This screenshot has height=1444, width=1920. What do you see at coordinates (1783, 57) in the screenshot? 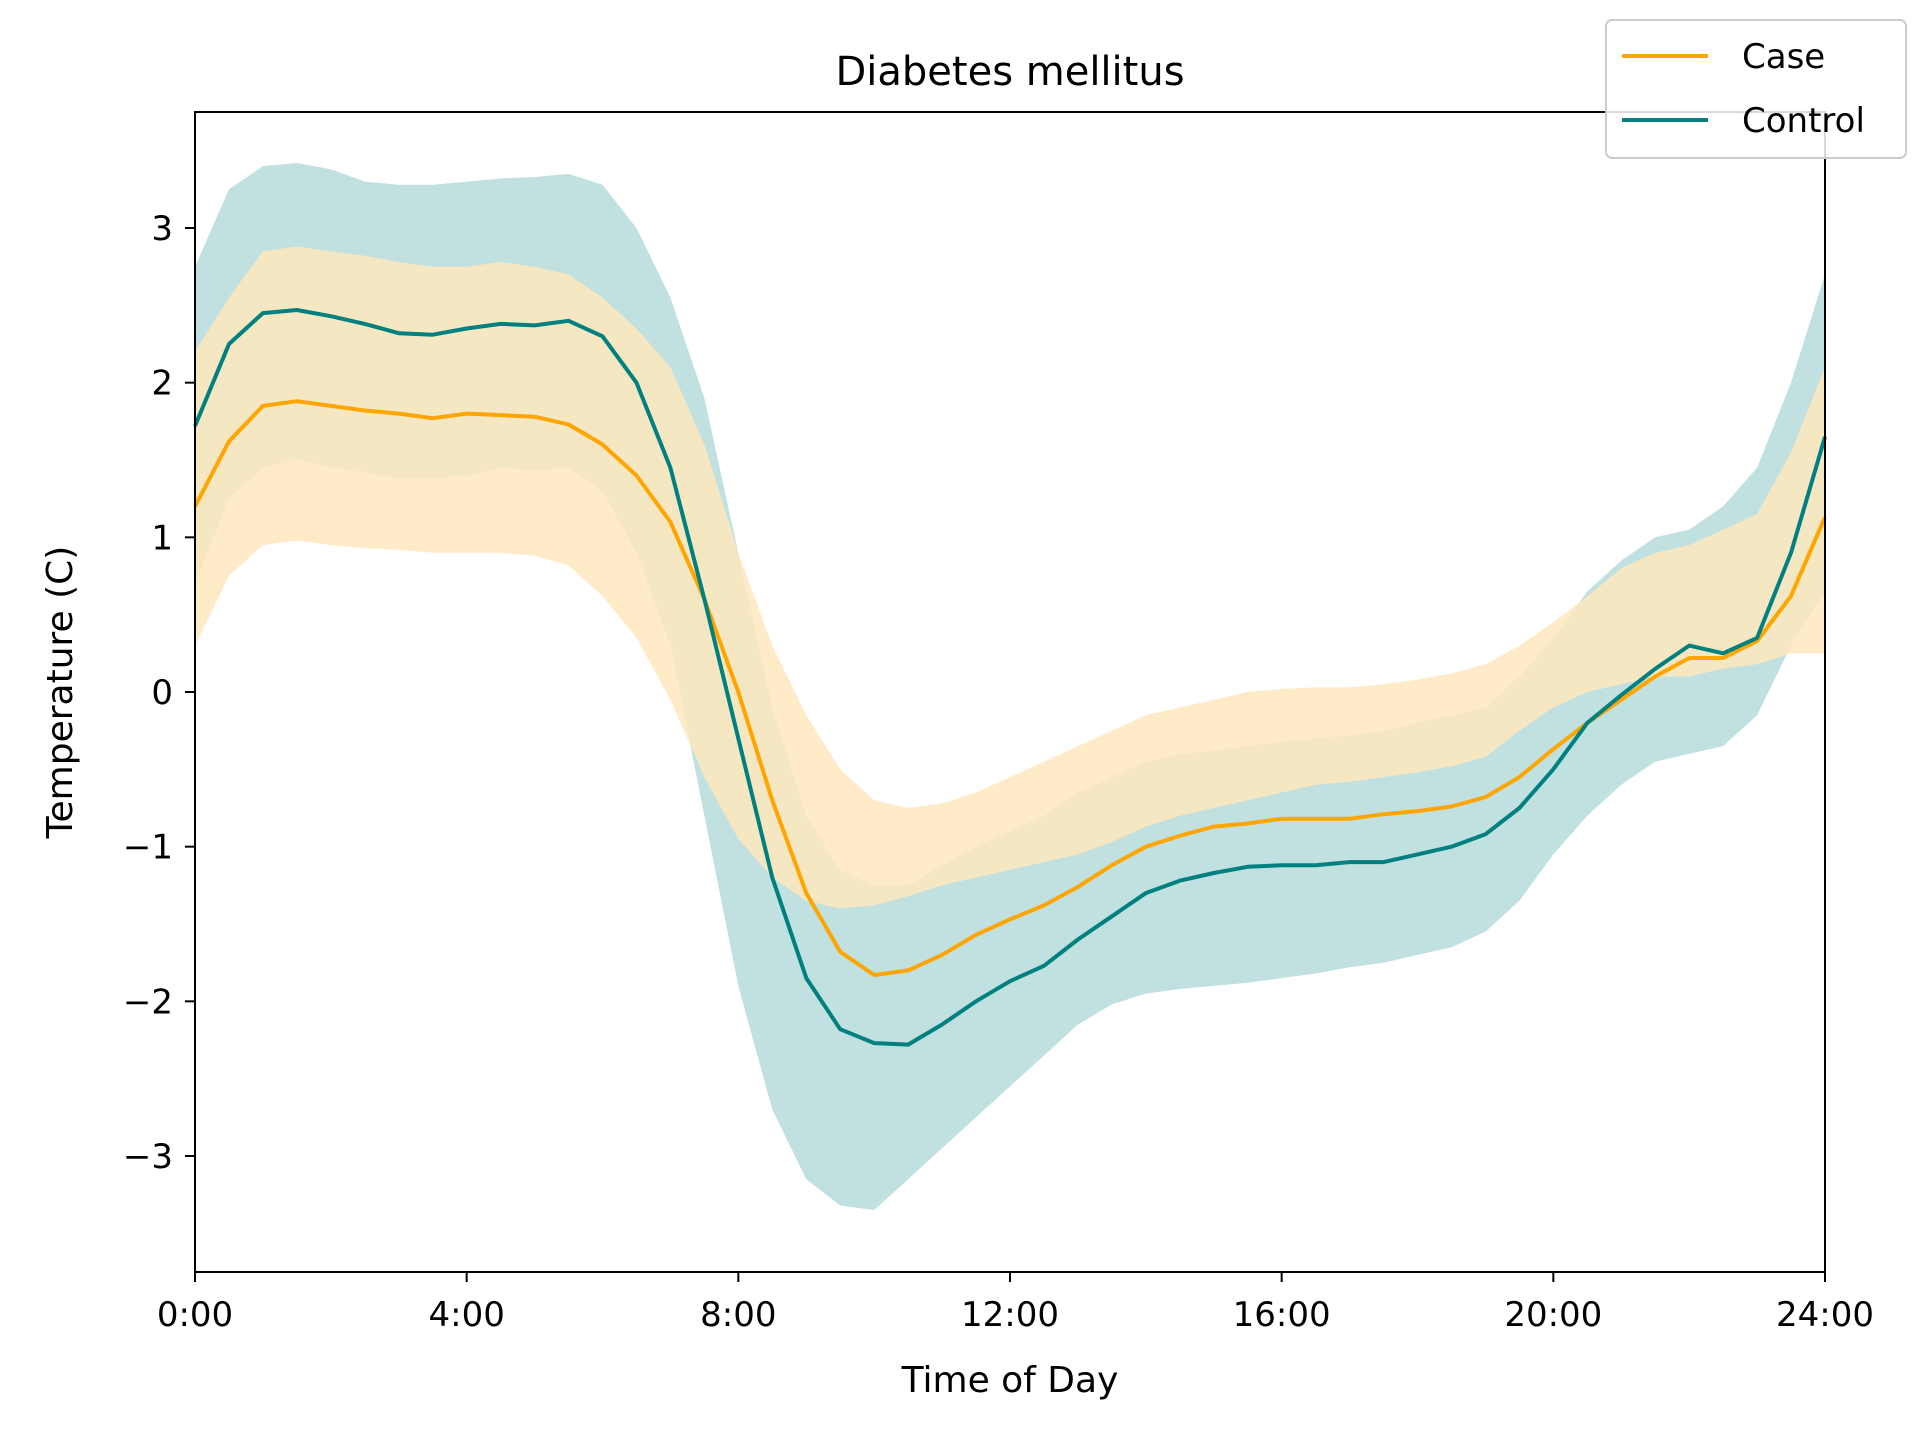
I see `legend-label-case: Case` at bounding box center [1783, 57].